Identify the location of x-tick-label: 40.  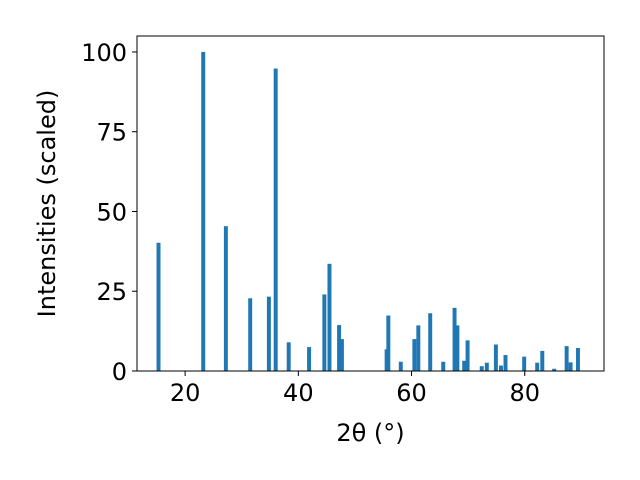
(298, 393).